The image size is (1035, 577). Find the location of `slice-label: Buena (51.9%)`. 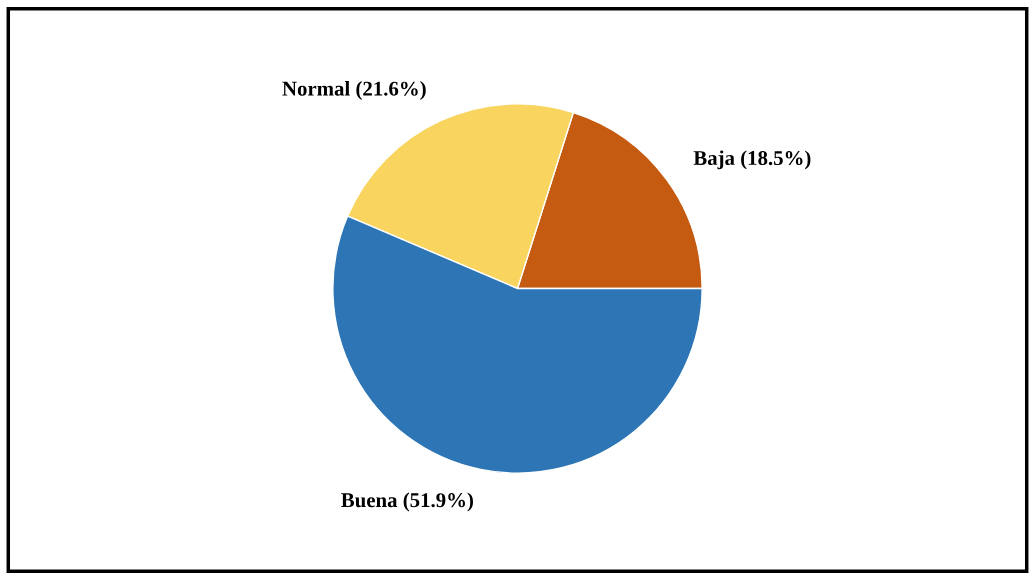

slice-label: Buena (51.9%) is located at coordinates (407, 502).